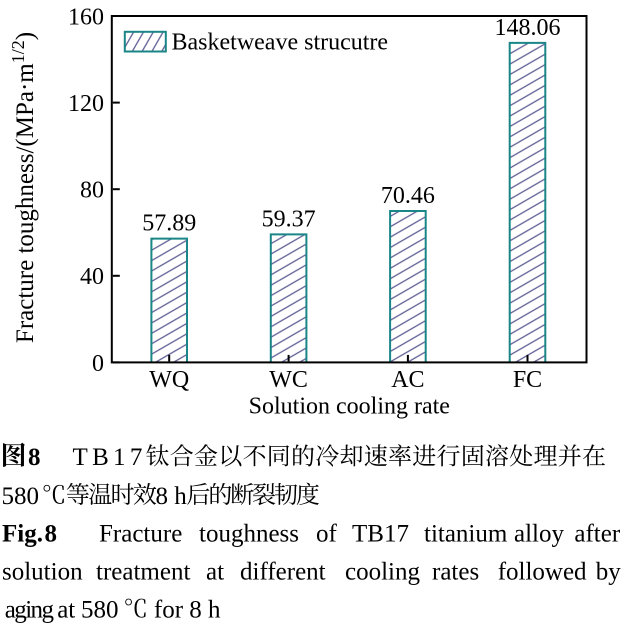  I want to click on svg-text: 59.37, so click(289, 219).